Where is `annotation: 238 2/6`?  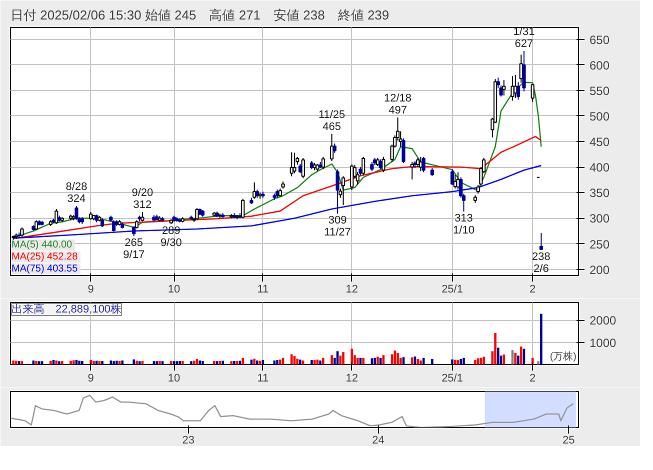
annotation: 238 2/6 is located at coordinates (541, 262).